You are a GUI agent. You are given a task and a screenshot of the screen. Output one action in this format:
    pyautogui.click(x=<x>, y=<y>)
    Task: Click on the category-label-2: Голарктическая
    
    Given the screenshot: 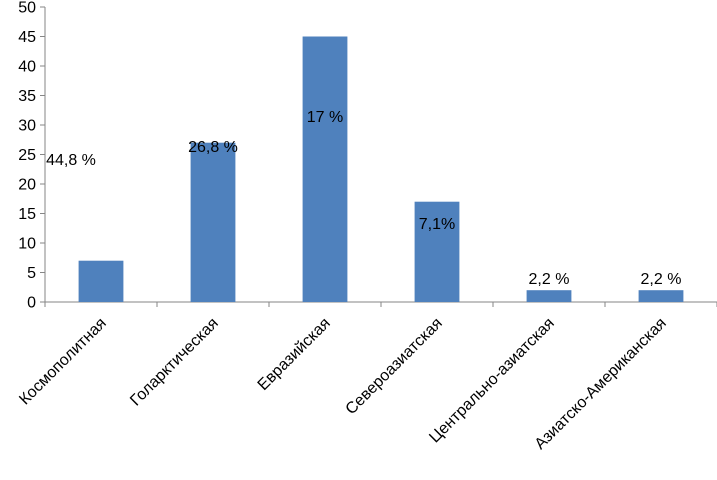 What is the action you would take?
    pyautogui.click(x=174, y=362)
    